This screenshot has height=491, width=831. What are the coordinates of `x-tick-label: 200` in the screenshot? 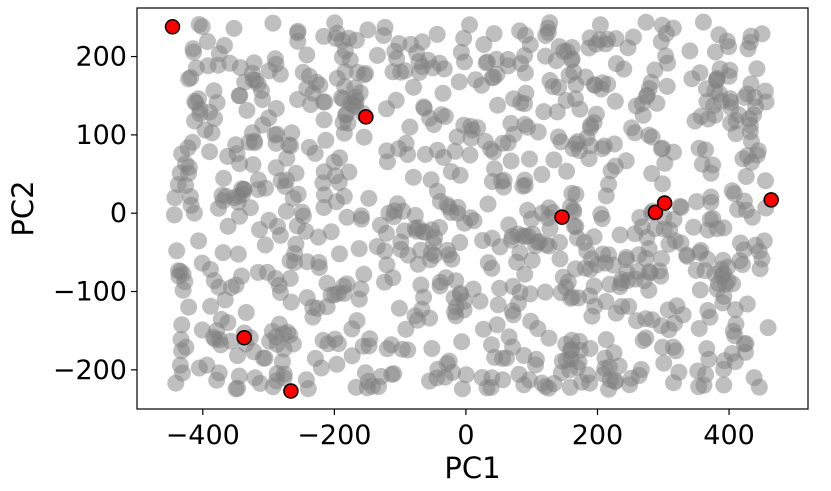 It's located at (598, 435).